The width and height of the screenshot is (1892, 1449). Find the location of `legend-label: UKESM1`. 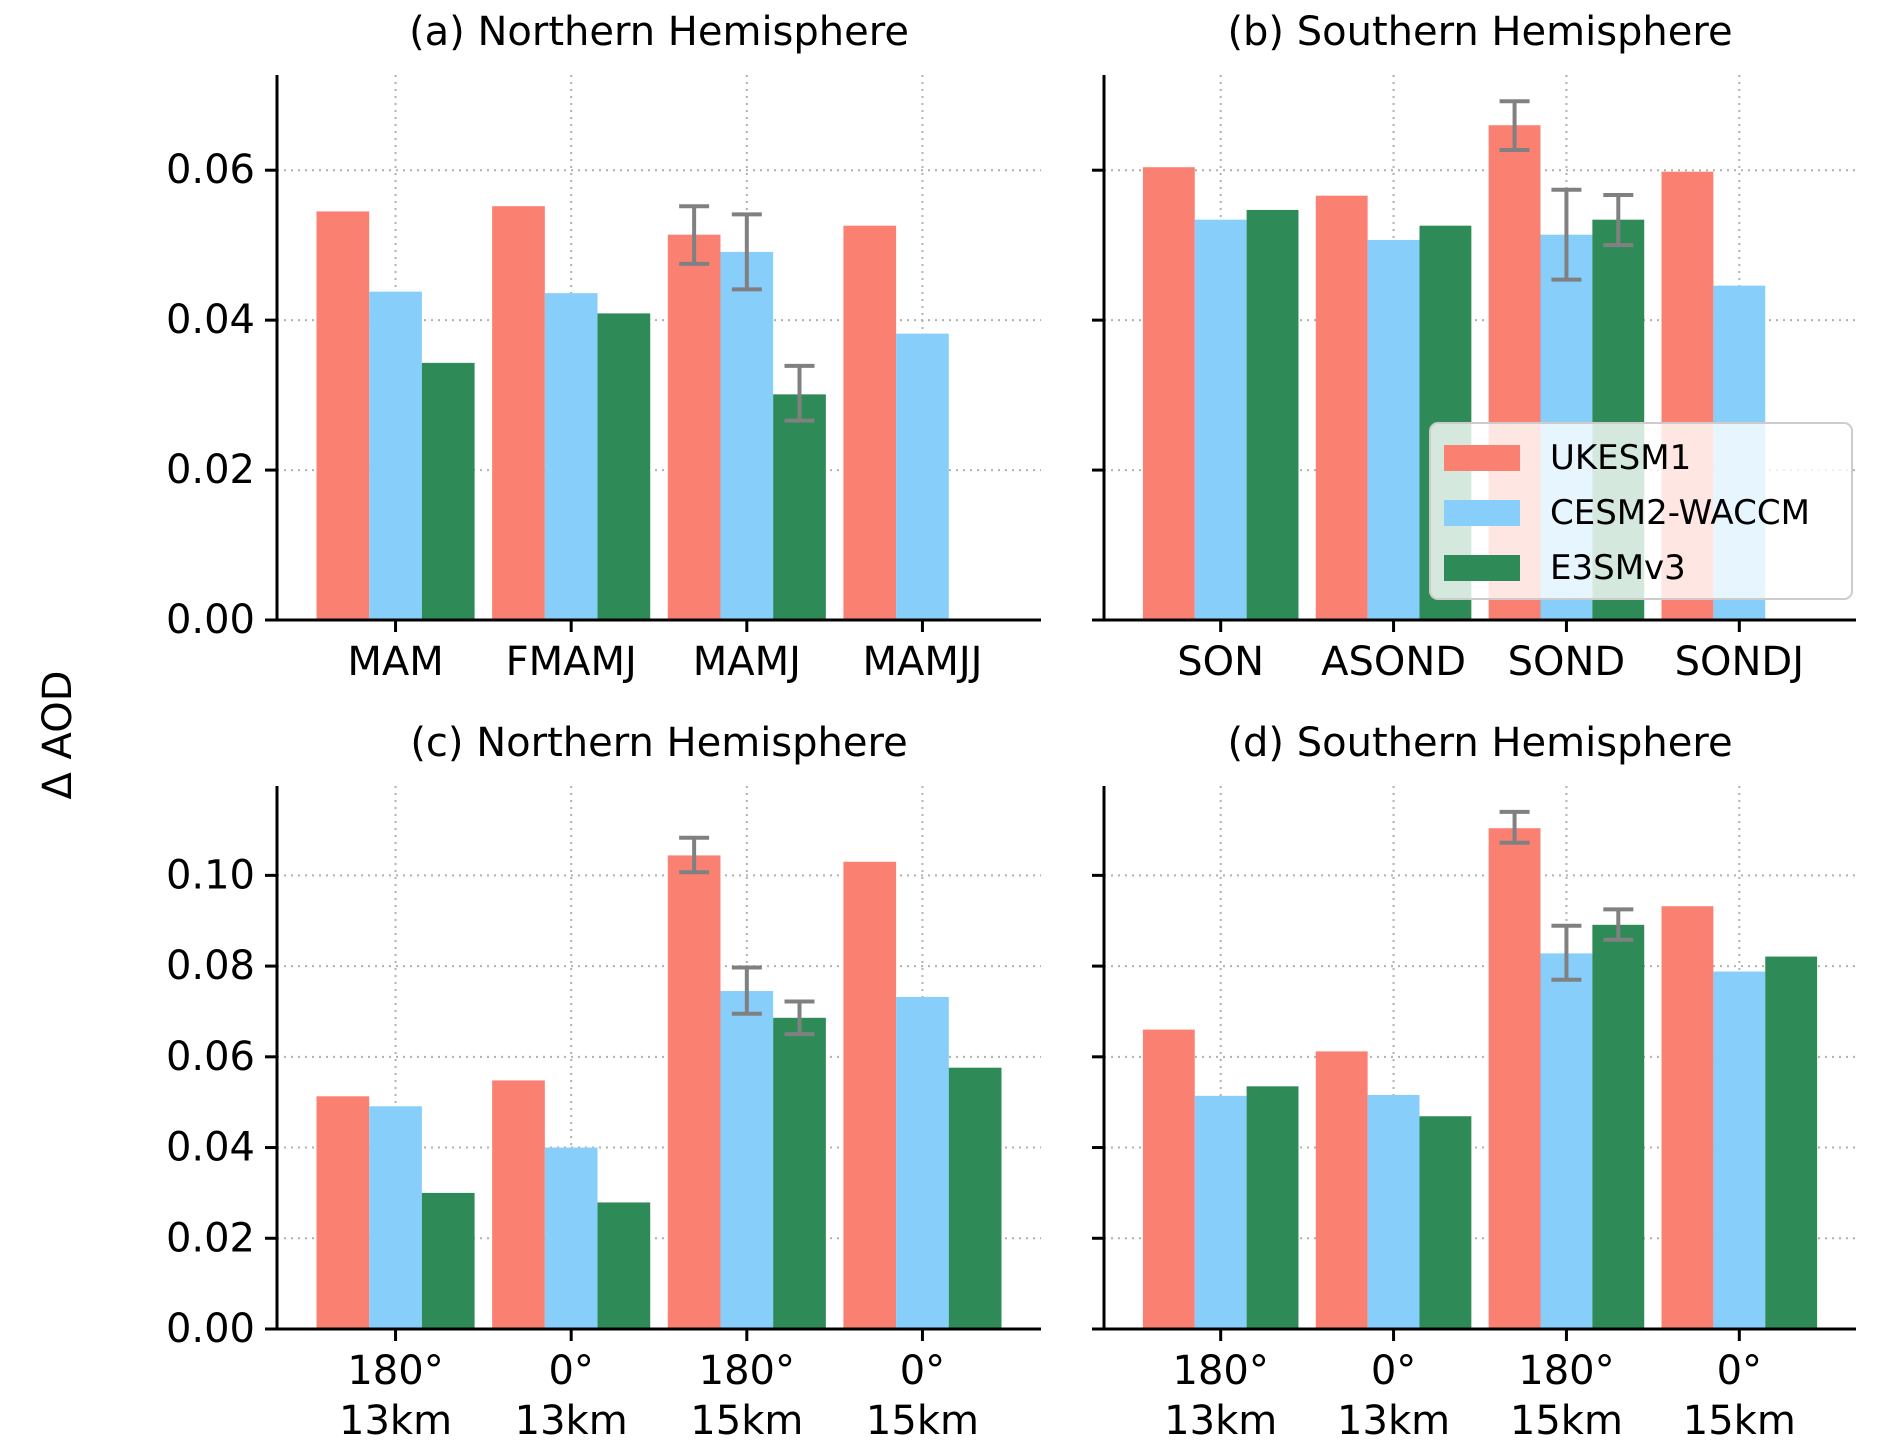

legend-label: UKESM1 is located at coordinates (1620, 458).